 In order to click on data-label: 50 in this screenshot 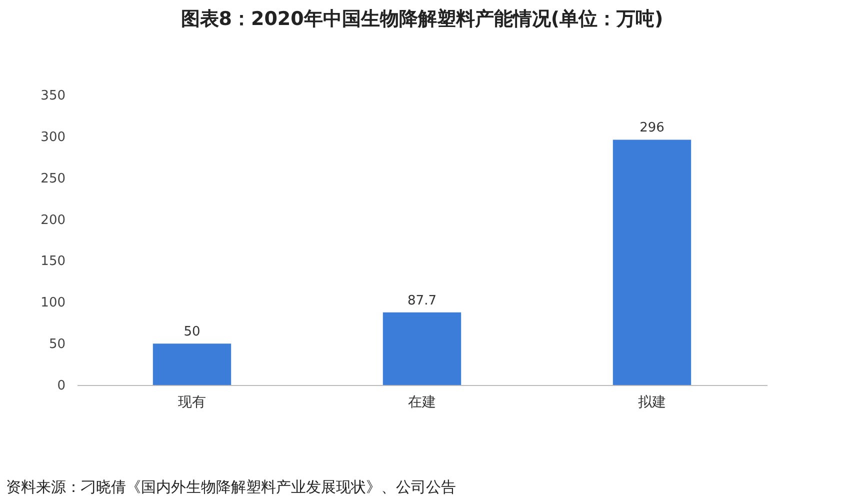, I will do `click(192, 332)`.